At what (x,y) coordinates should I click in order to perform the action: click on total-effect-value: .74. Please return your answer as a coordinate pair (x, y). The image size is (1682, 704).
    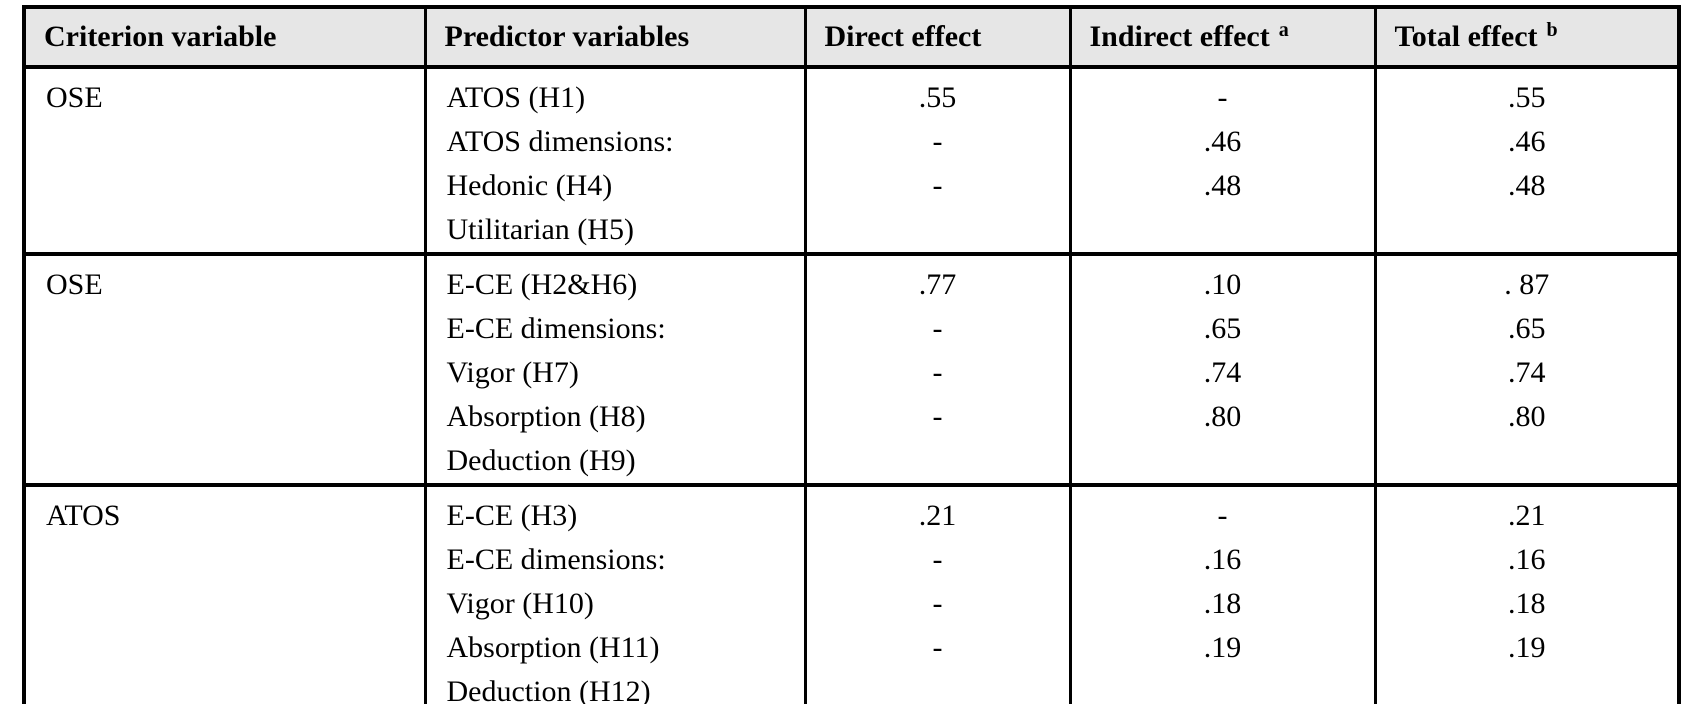
    Looking at the image, I should click on (1527, 372).